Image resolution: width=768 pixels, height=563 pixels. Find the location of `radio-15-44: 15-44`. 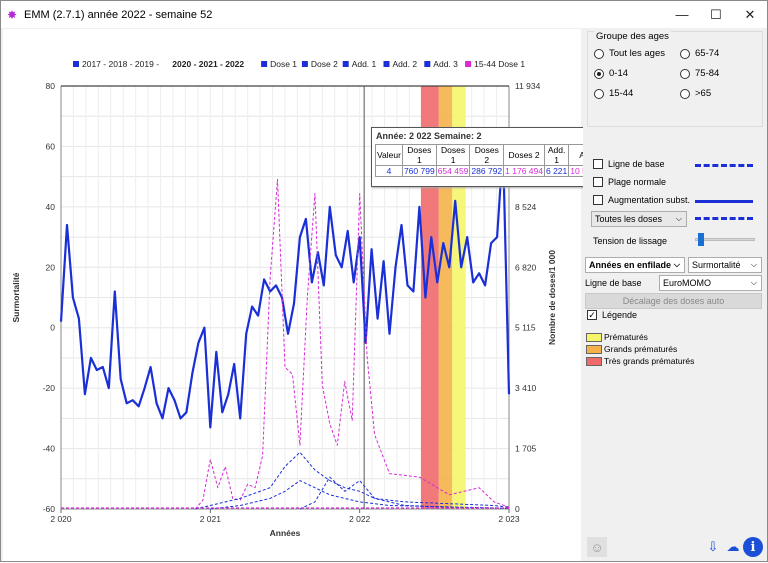

radio-15-44: 15-44 is located at coordinates (613, 93).